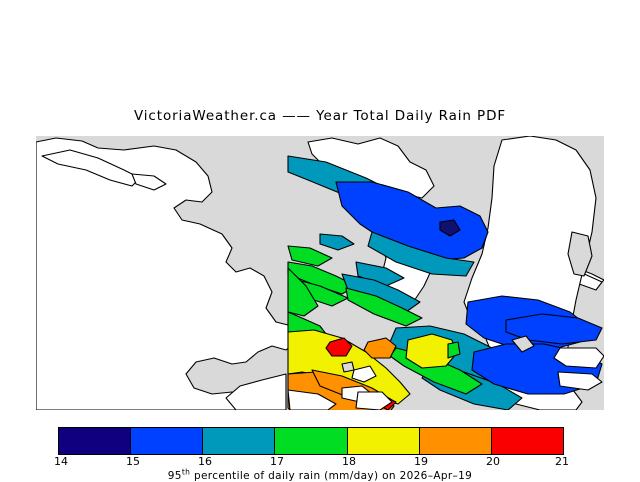  What do you see at coordinates (384, 307) in the screenshot?
I see `region-mid-island-green` at bounding box center [384, 307].